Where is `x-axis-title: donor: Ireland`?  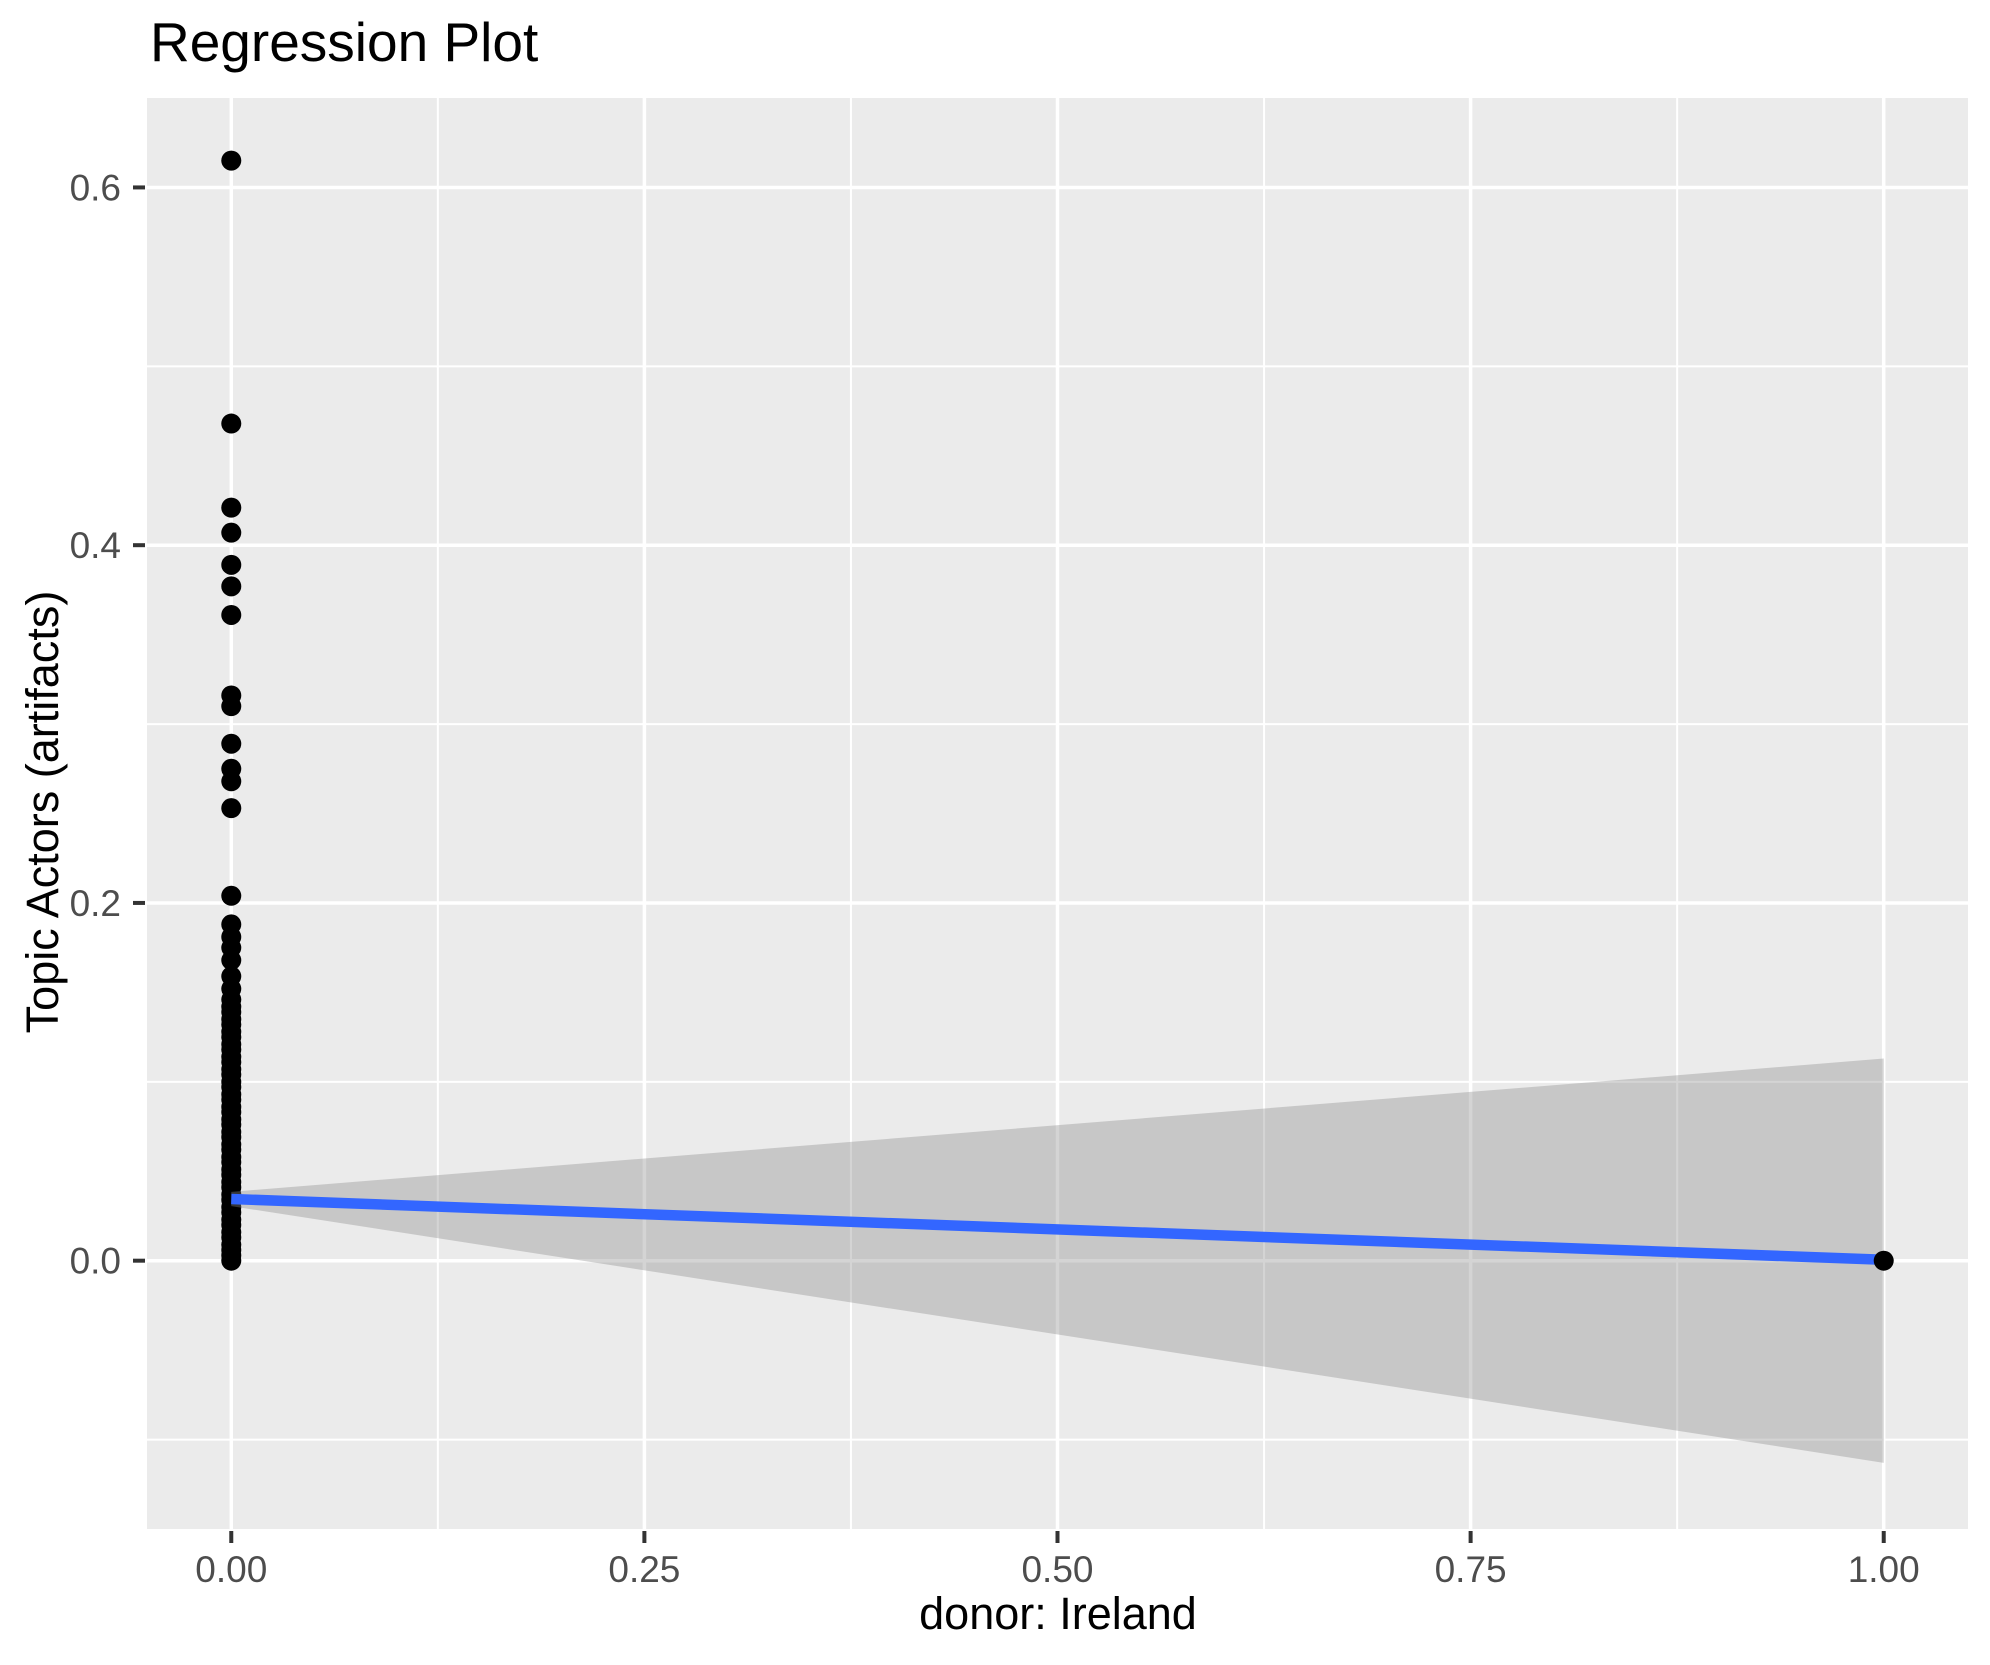 x-axis-title: donor: Ireland is located at coordinates (1058, 1613).